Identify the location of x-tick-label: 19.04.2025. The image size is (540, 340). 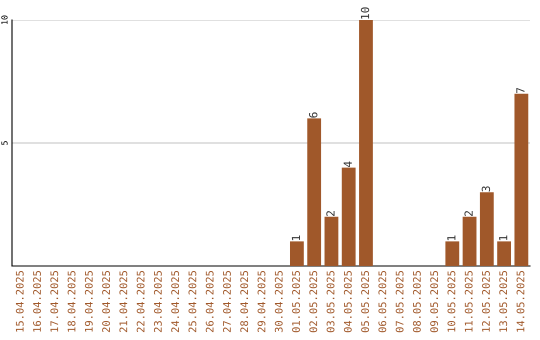
(88, 301).